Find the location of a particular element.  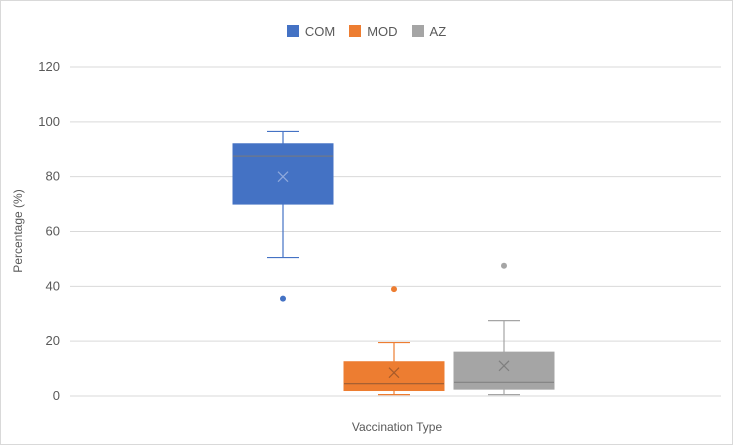

legend-swatch-mod is located at coordinates (355, 31).